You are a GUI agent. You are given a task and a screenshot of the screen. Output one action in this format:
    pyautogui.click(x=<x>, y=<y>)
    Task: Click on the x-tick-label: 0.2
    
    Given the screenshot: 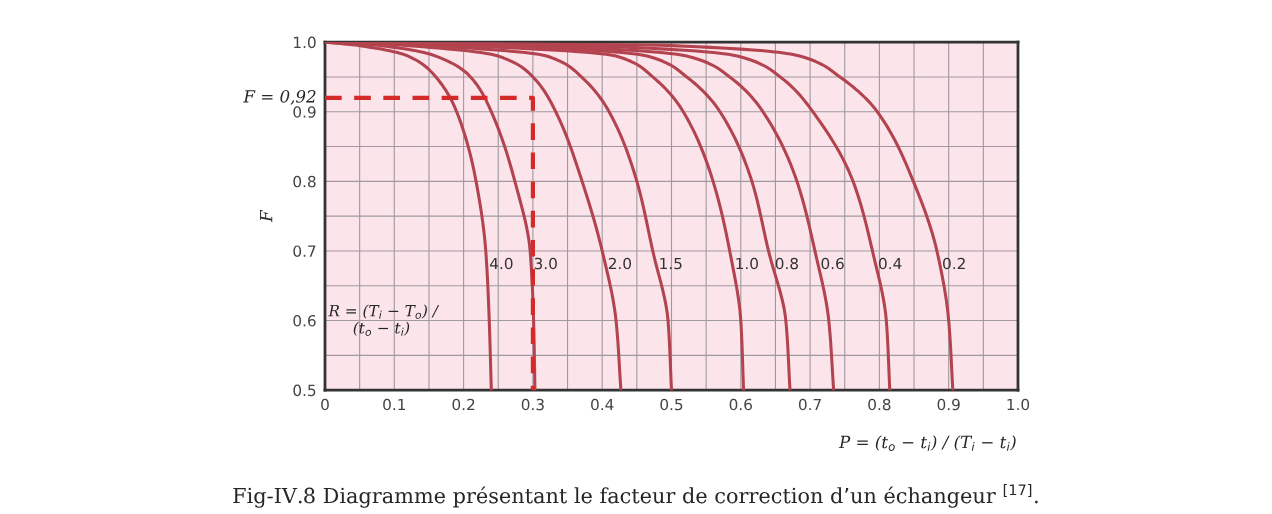 What is the action you would take?
    pyautogui.click(x=463, y=404)
    